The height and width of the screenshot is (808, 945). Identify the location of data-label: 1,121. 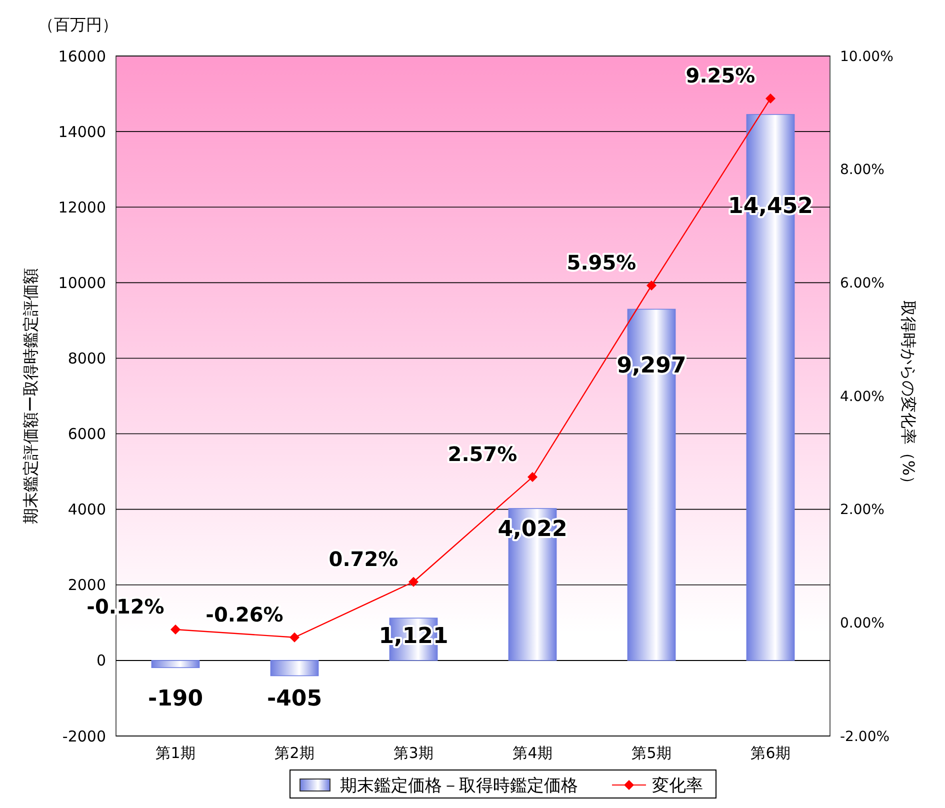
(413, 637).